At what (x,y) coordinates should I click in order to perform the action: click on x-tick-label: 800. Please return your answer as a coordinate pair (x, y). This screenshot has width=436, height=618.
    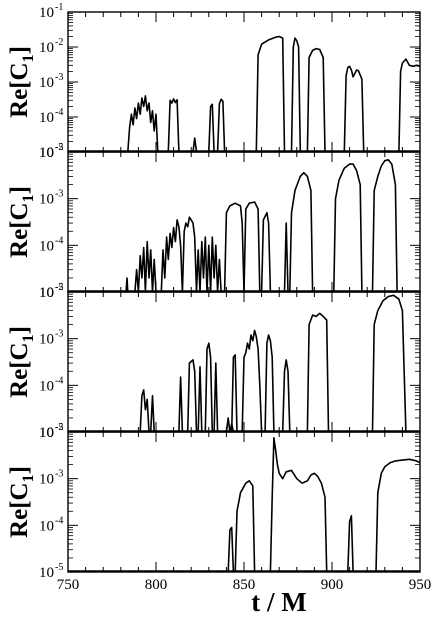
    Looking at the image, I should click on (156, 585).